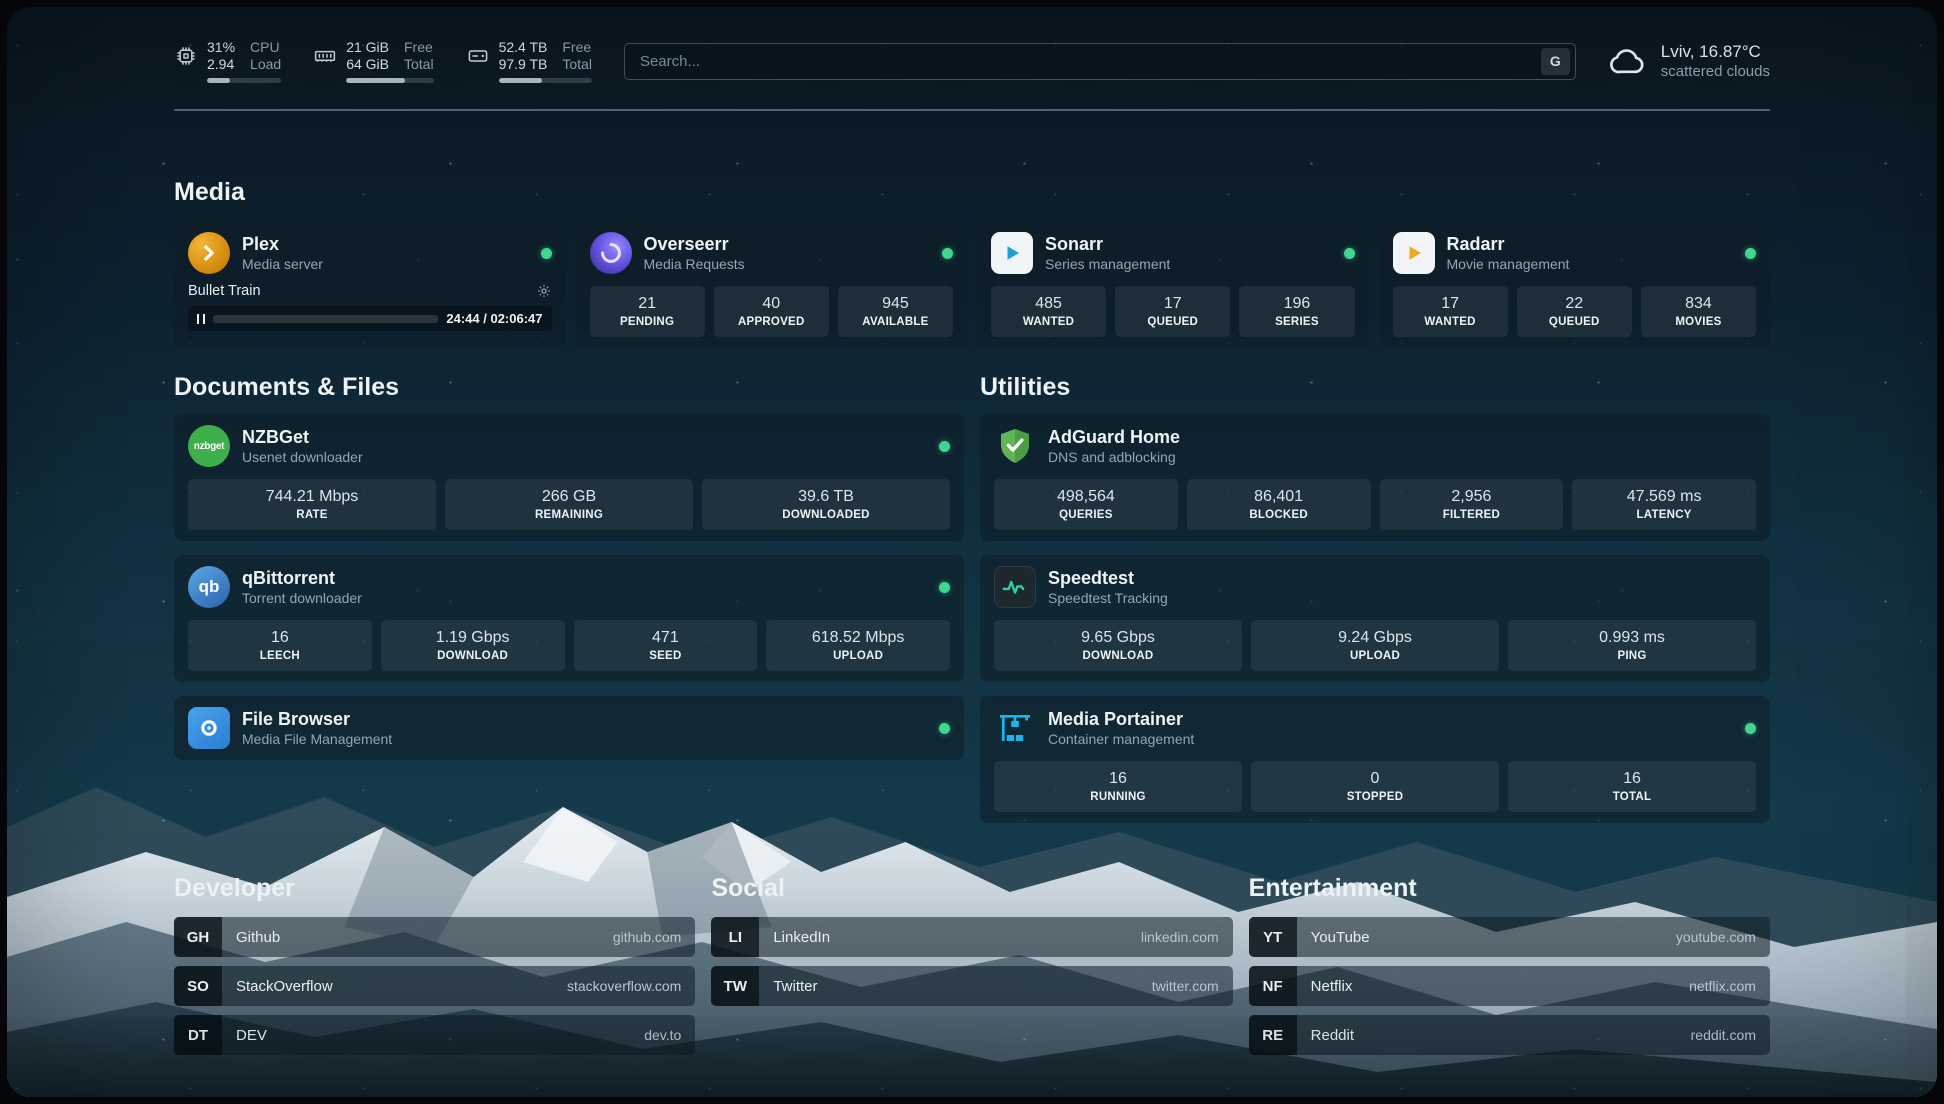  I want to click on weather-condition: scattered clouds, so click(1715, 71).